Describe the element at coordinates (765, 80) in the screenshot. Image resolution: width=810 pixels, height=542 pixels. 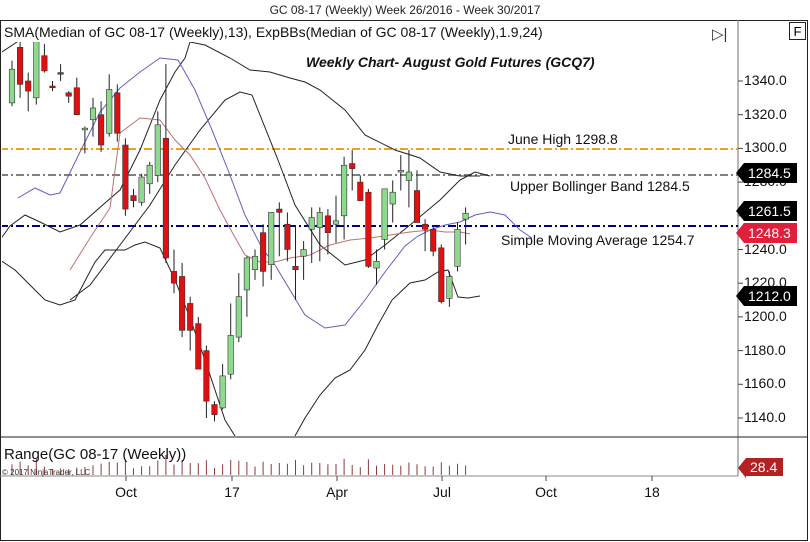
I see `y-tick-label: 1340.0` at that location.